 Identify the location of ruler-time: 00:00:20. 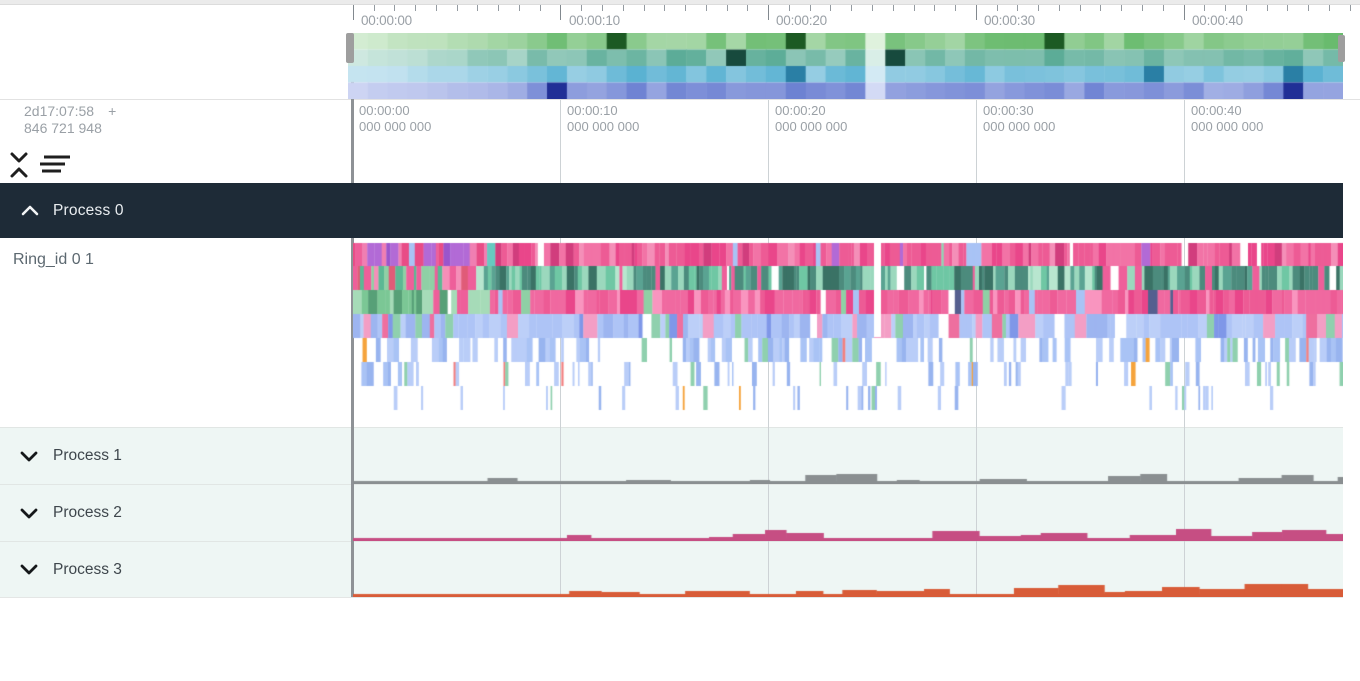
(800, 110).